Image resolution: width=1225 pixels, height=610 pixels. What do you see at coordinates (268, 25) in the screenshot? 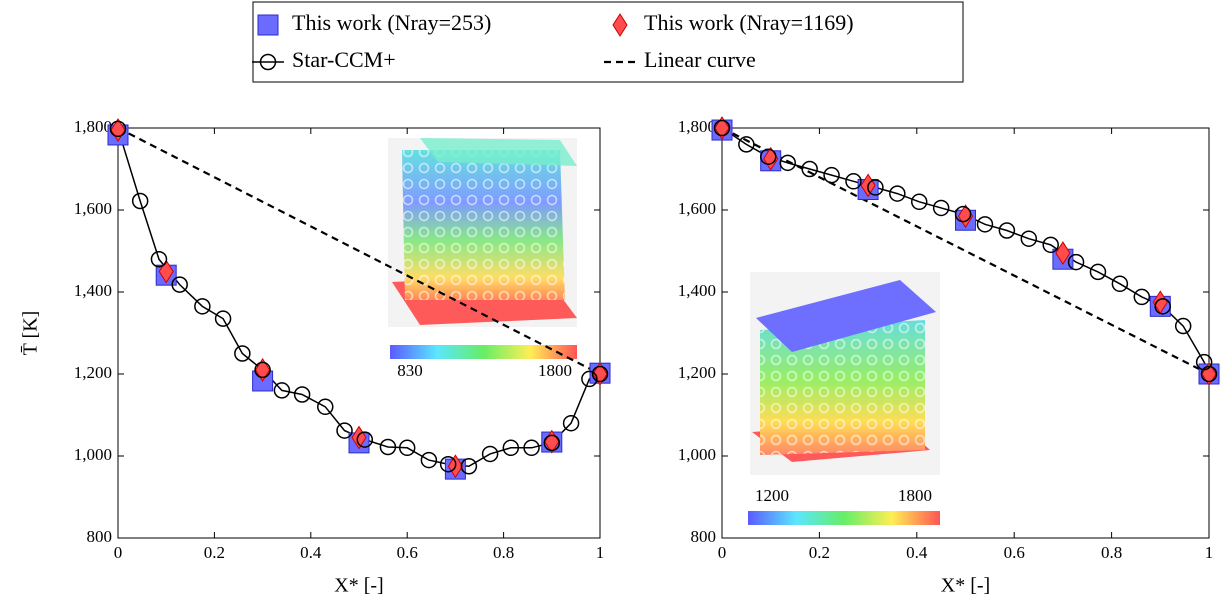
I see `square-marker` at bounding box center [268, 25].